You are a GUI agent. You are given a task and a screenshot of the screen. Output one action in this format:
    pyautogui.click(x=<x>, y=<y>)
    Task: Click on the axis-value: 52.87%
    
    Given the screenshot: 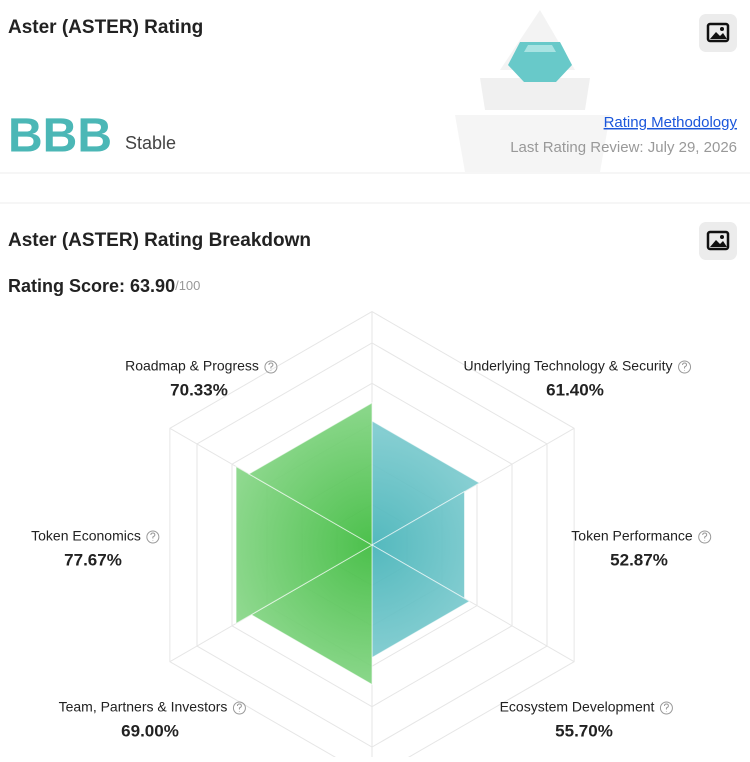 What is the action you would take?
    pyautogui.click(x=639, y=559)
    